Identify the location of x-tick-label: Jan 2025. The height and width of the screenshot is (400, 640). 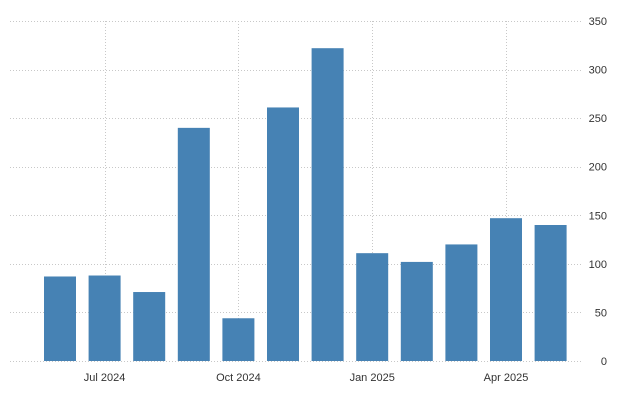
(372, 378).